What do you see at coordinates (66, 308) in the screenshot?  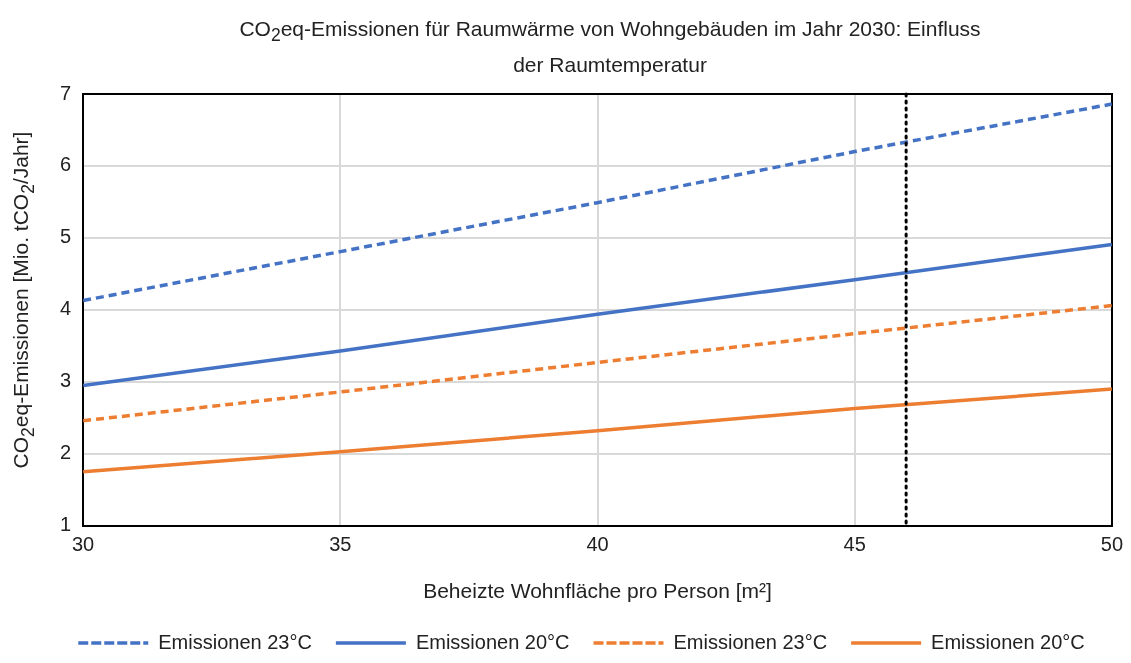 I see `y-tick-label: 4` at bounding box center [66, 308].